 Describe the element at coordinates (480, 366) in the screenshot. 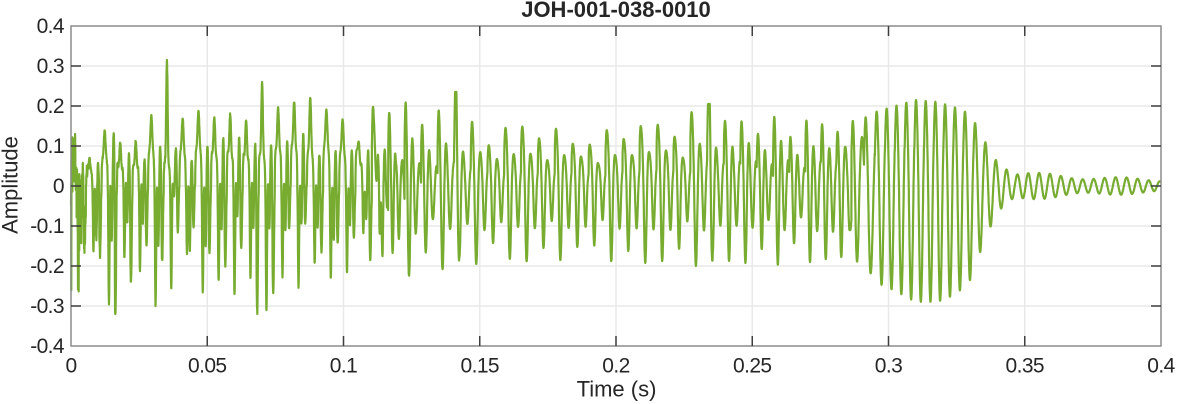

I see `svg-text: 0.15` at that location.